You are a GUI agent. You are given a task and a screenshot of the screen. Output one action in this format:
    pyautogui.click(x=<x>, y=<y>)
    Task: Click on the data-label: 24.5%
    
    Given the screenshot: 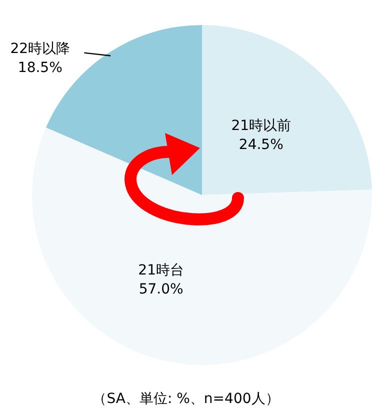 What is the action you would take?
    pyautogui.click(x=261, y=144)
    